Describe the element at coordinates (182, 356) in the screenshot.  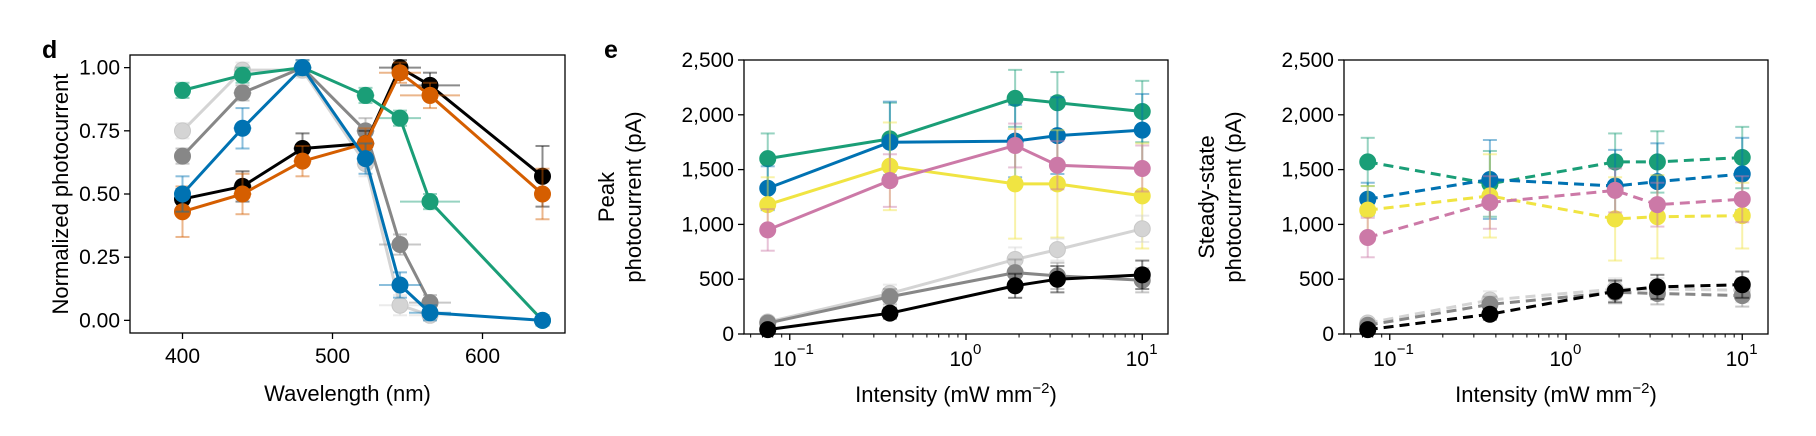
I see `x-tick-label: 400` at that location.